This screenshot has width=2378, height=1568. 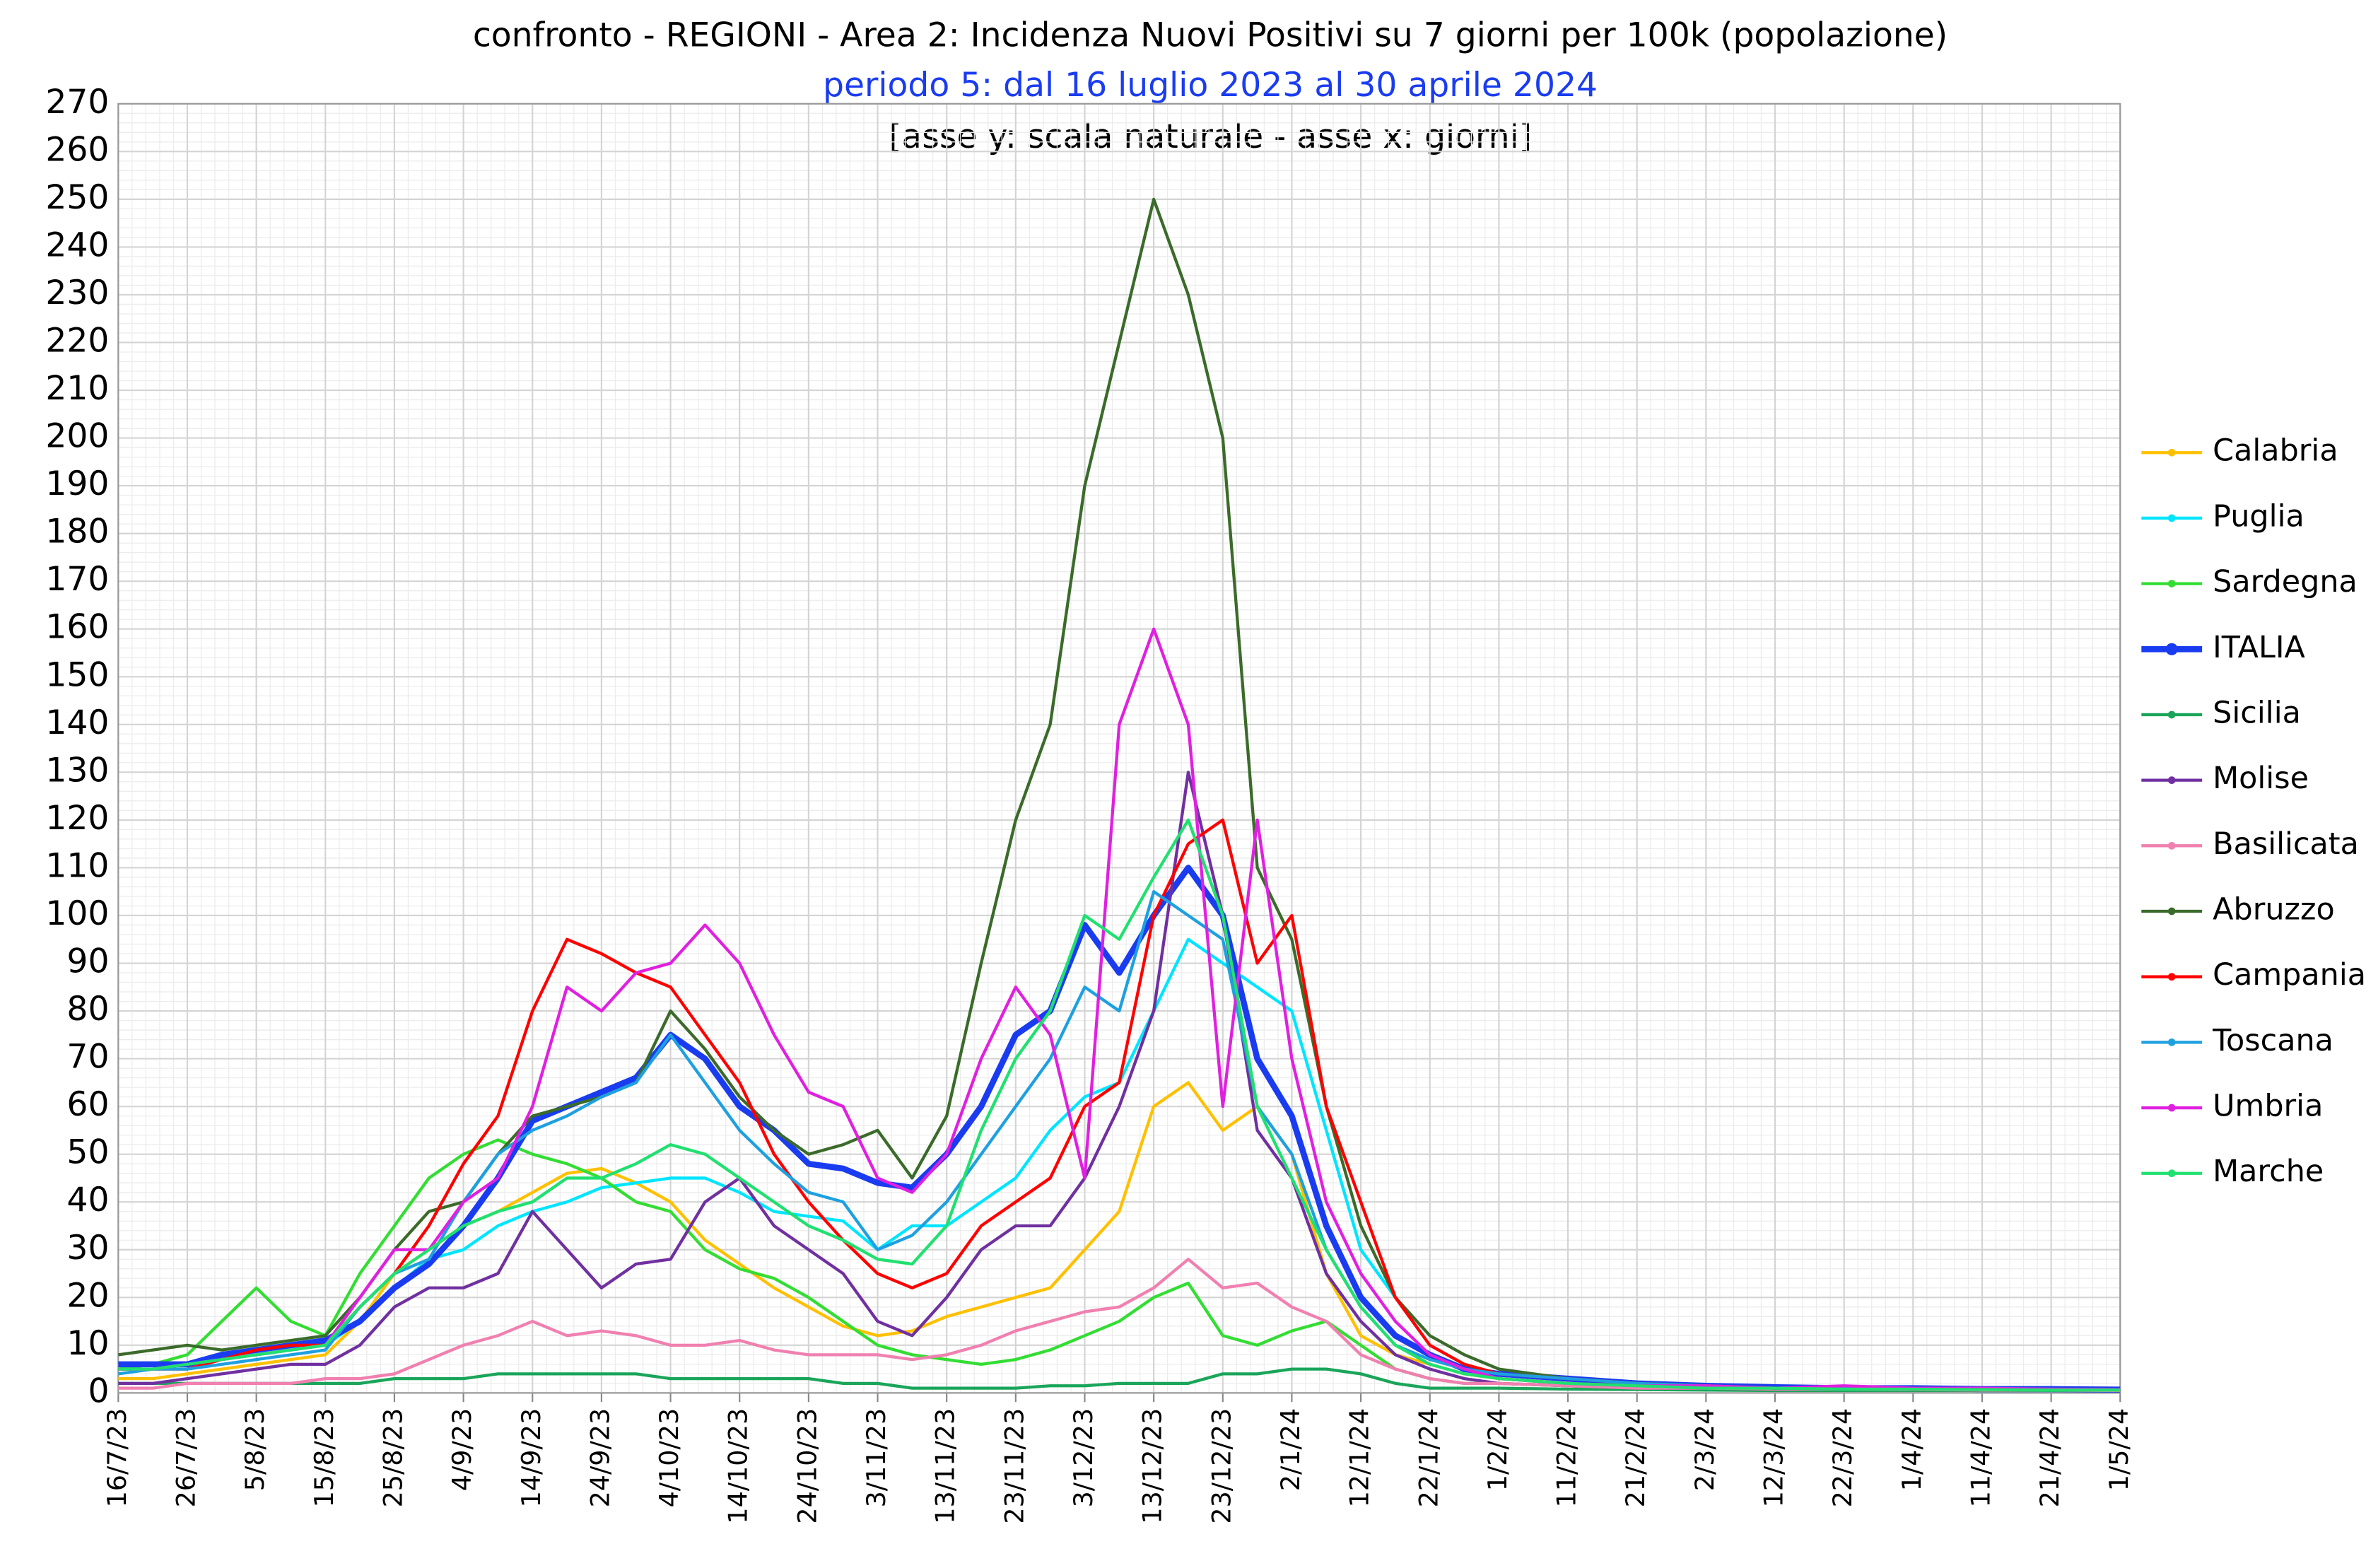 I want to click on y-tick-label: 120, so click(x=77, y=818).